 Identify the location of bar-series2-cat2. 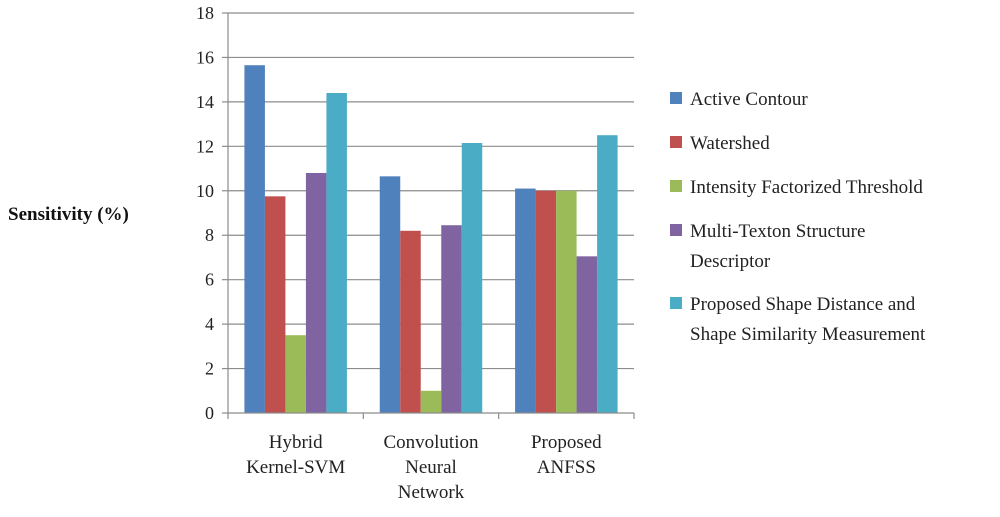
(566, 301).